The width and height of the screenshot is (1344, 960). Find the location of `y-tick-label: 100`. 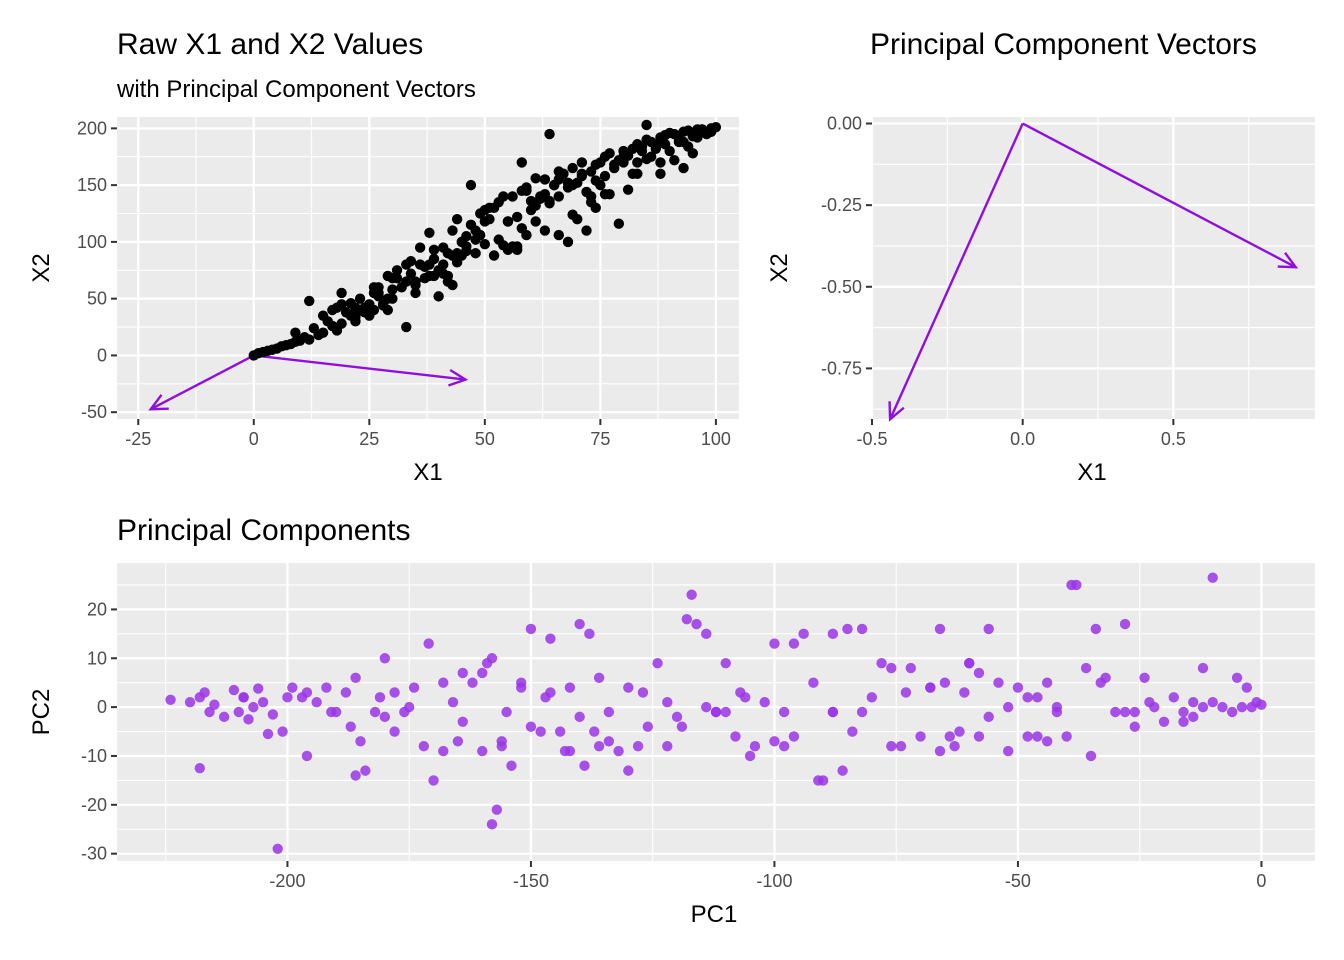

y-tick-label: 100 is located at coordinates (92, 242).